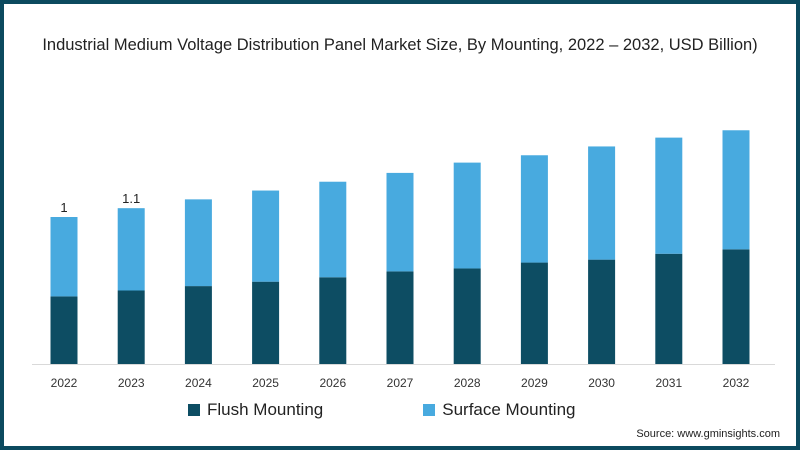  I want to click on x-tick-label-2028: 2028, so click(467, 383).